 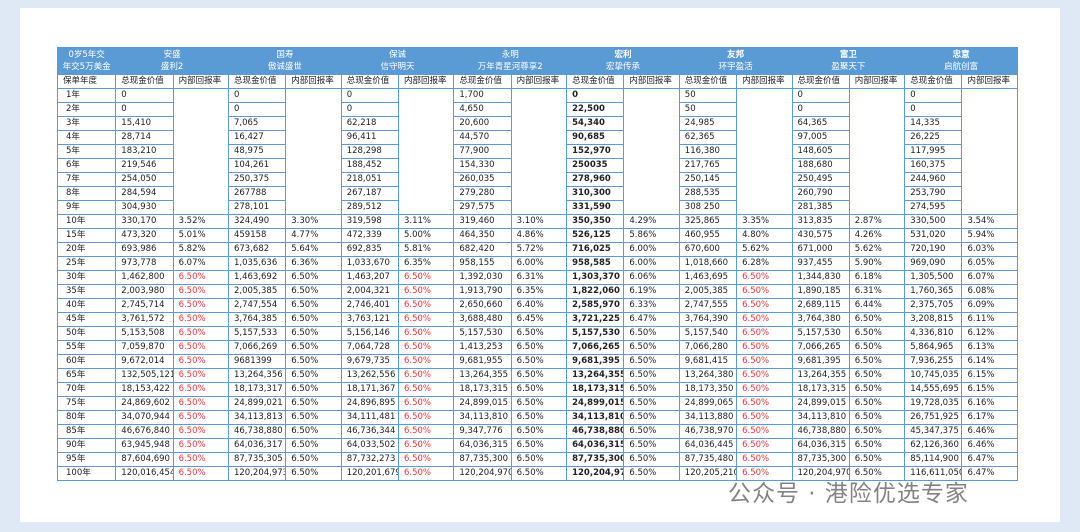 I want to click on value-cell: 250,495, so click(x=820, y=179).